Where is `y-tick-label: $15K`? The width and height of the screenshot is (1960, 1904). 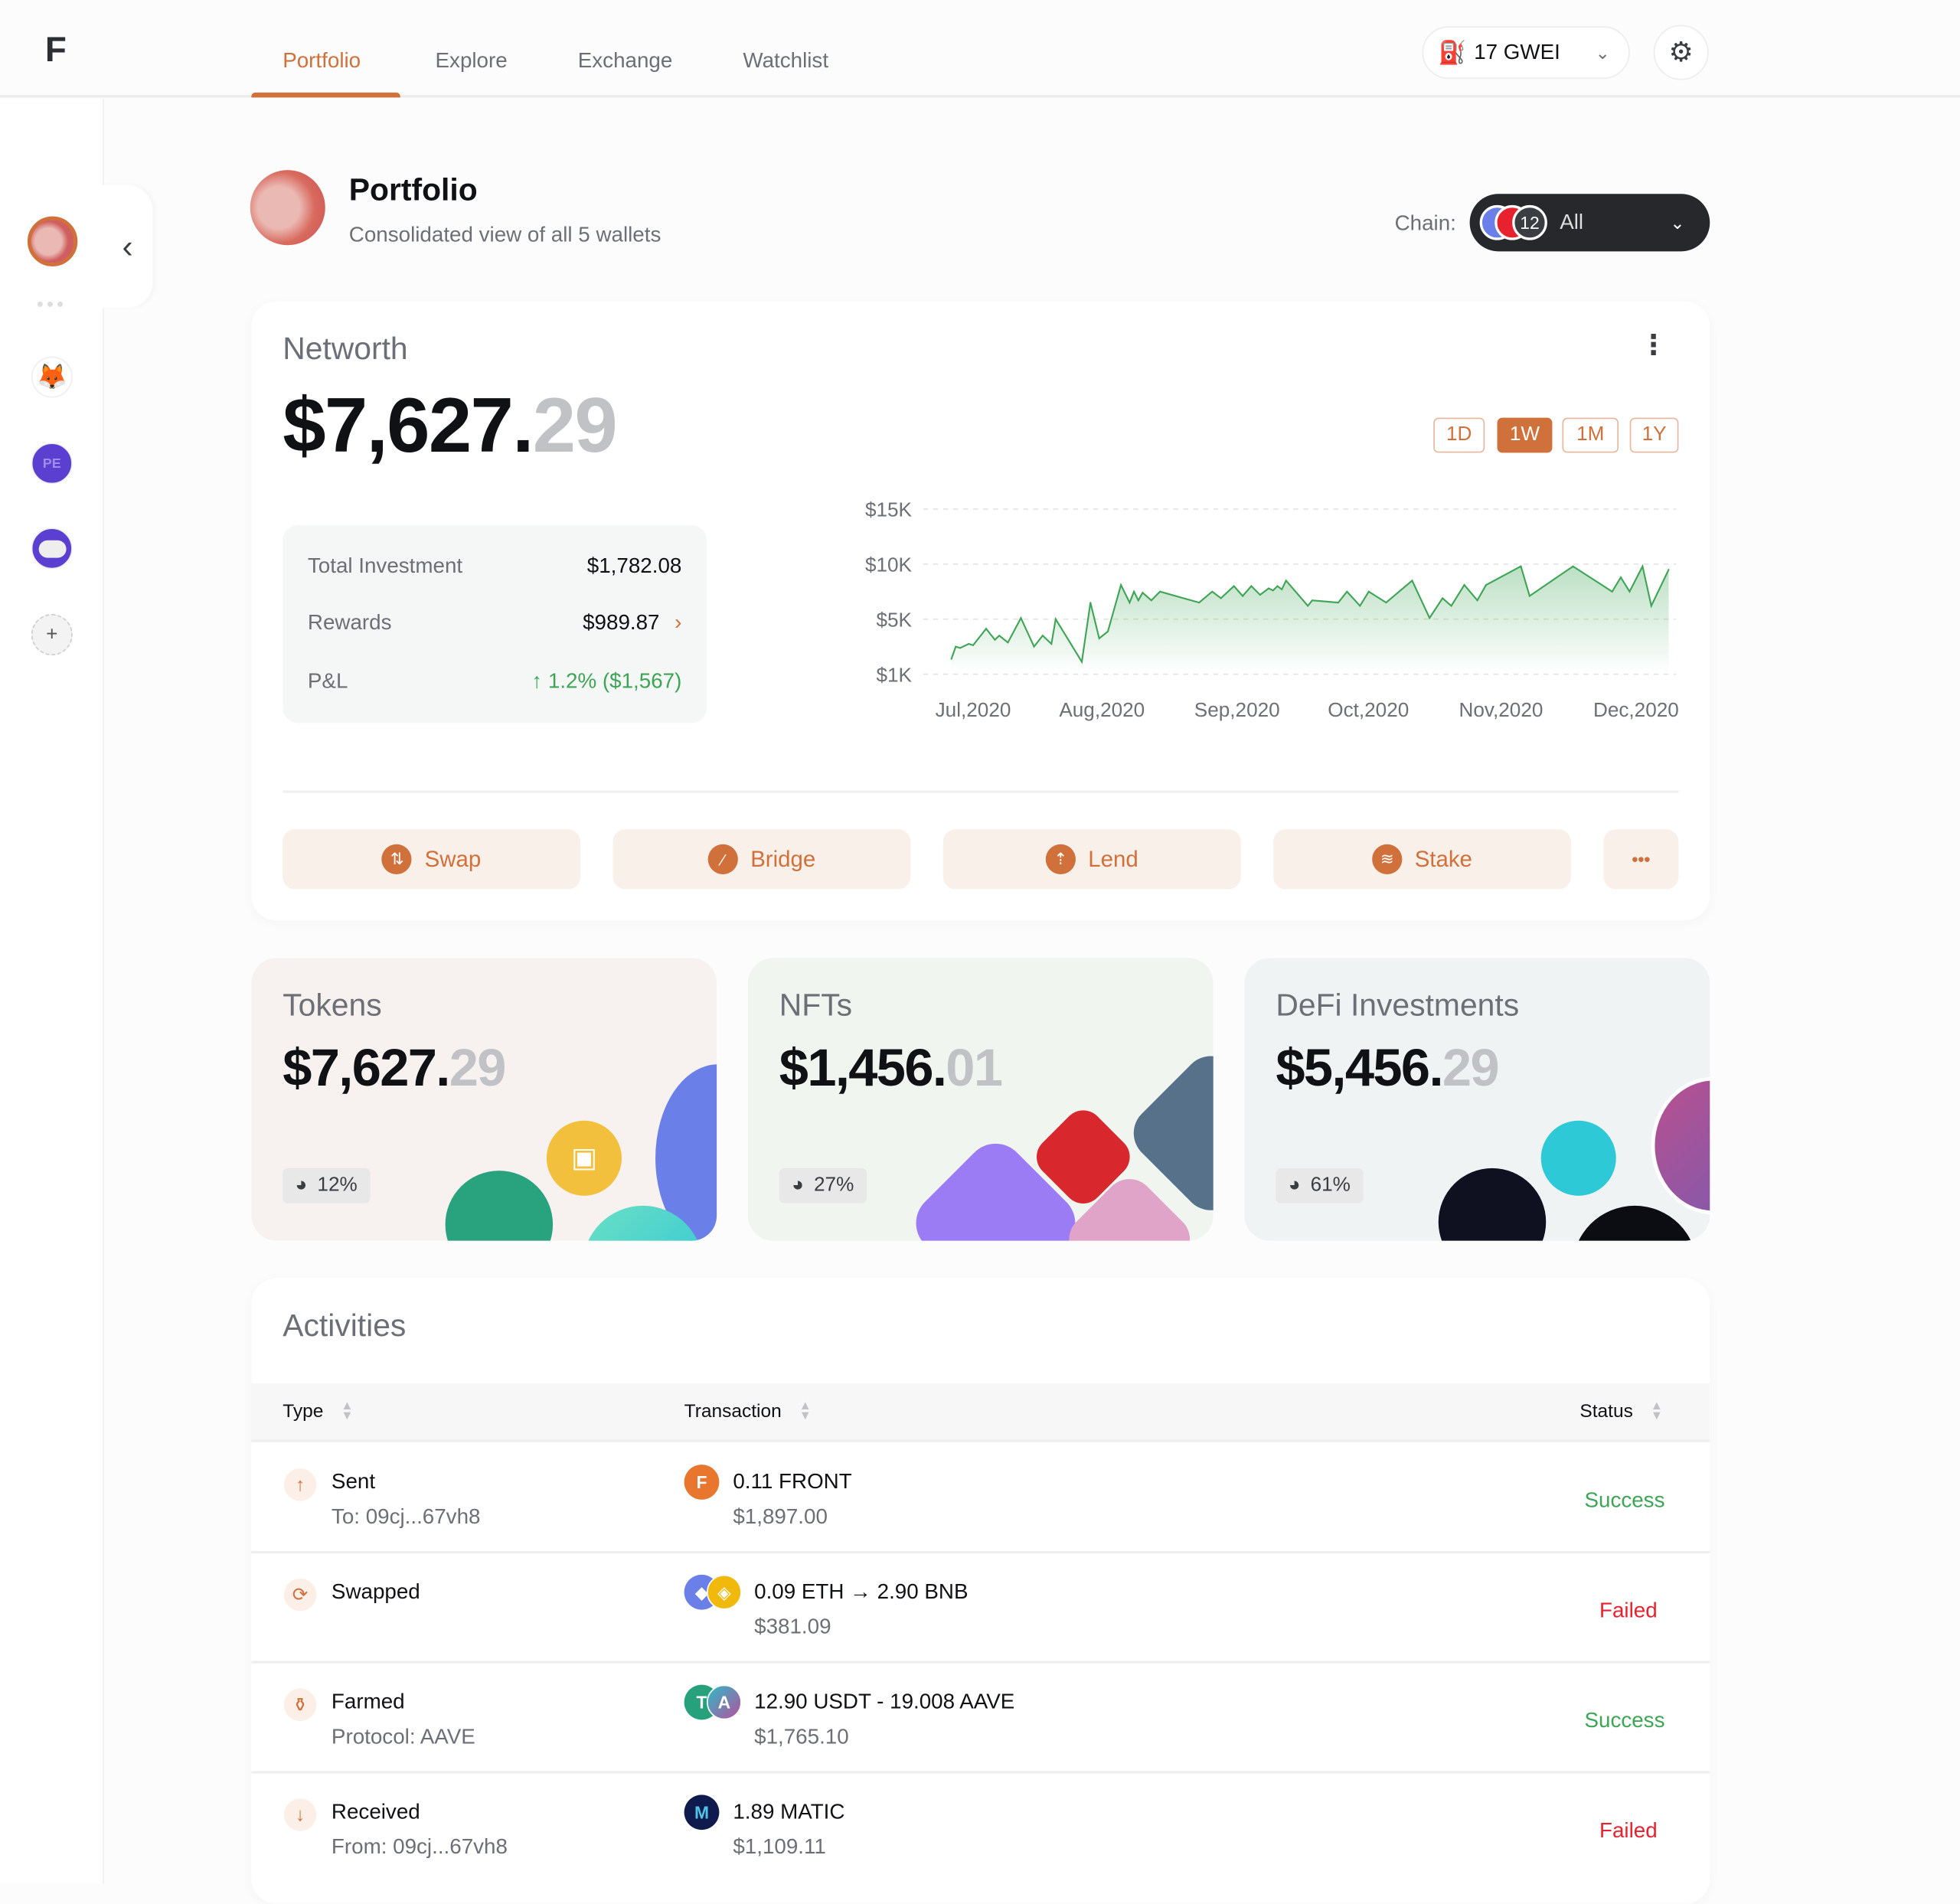 y-tick-label: $15K is located at coordinates (889, 510).